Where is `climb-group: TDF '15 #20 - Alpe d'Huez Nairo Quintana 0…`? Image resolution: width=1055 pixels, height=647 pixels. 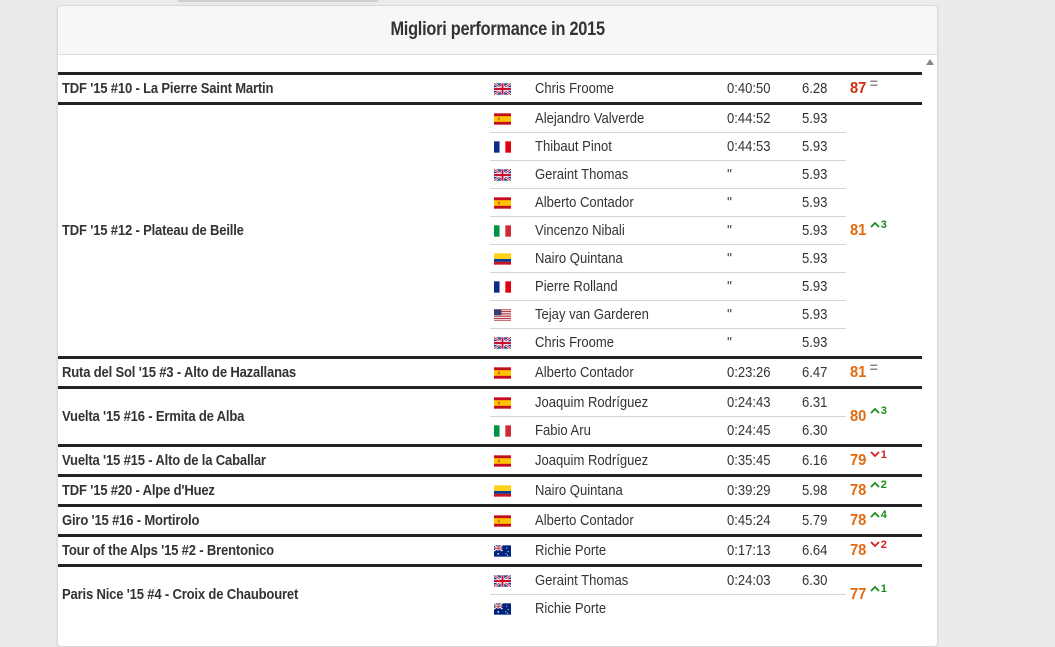
climb-group: TDF '15 #20 - Alpe d'Huez Nairo Quintana 0… is located at coordinates (490, 489).